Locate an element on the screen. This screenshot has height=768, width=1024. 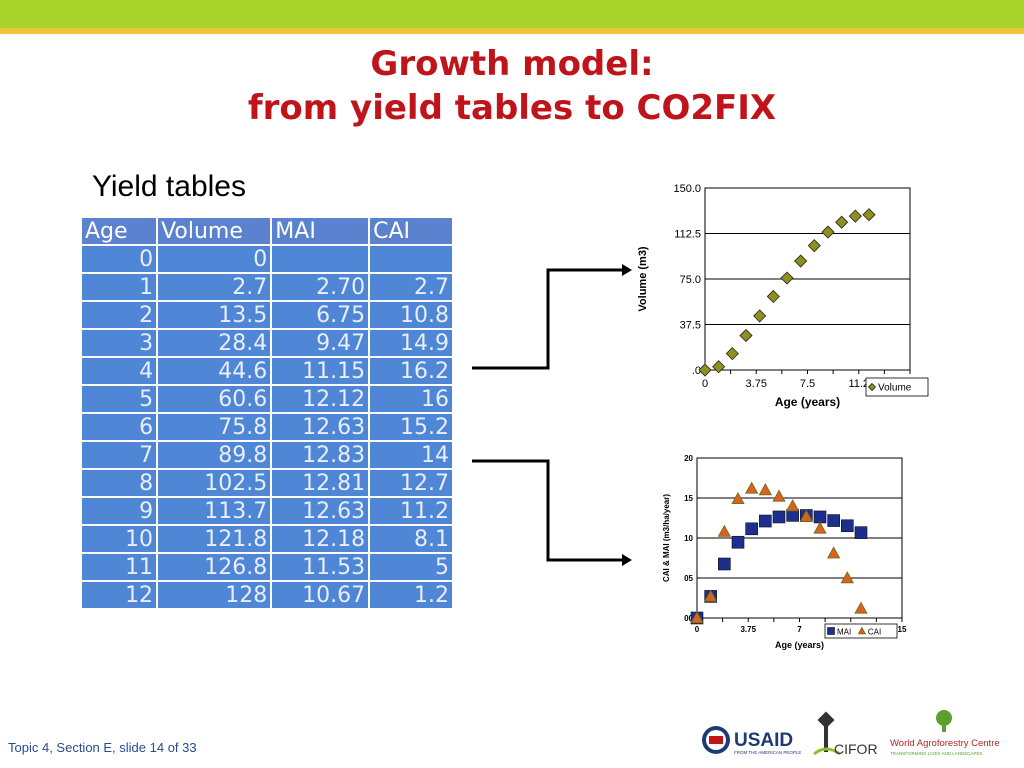
y-tick-label: 112.5 is located at coordinates (687, 234).